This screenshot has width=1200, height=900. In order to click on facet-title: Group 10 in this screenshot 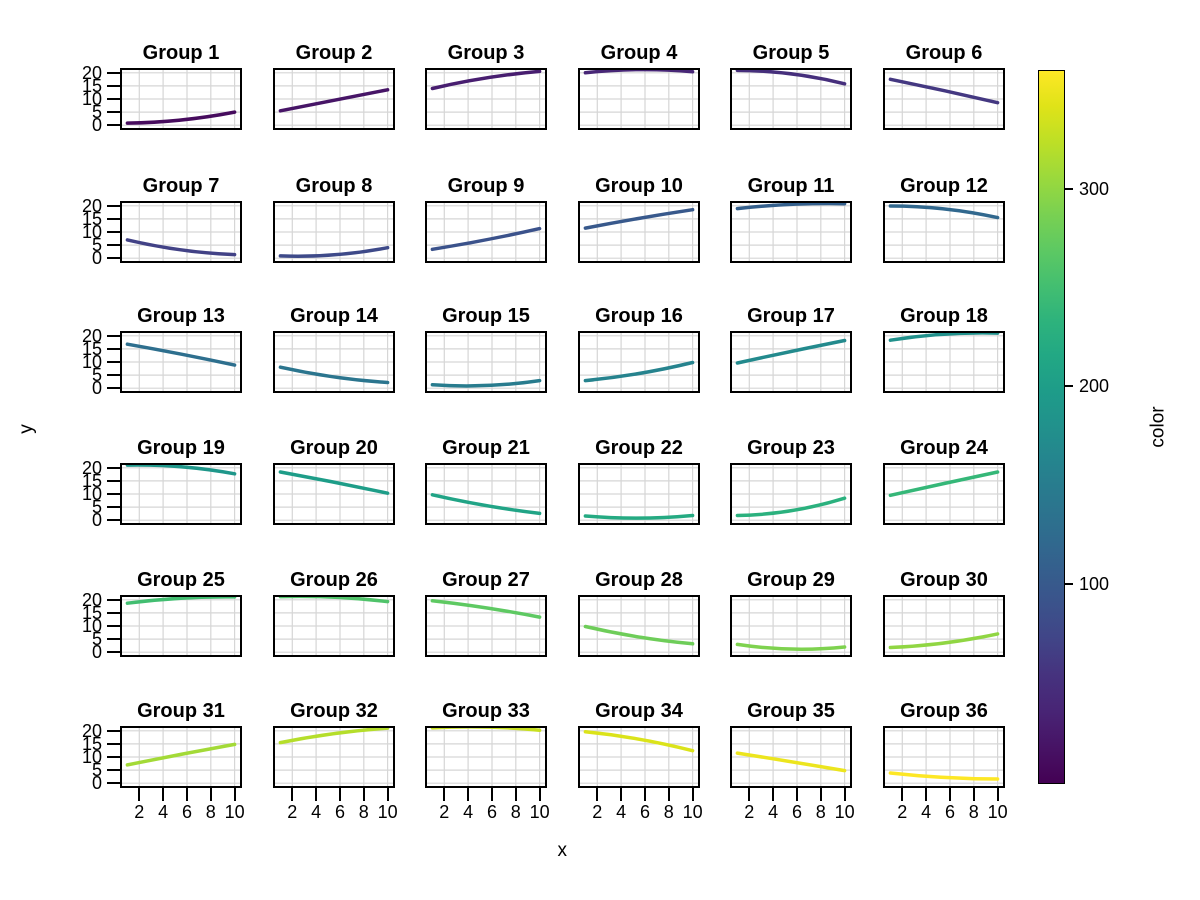, I will do `click(639, 186)`.